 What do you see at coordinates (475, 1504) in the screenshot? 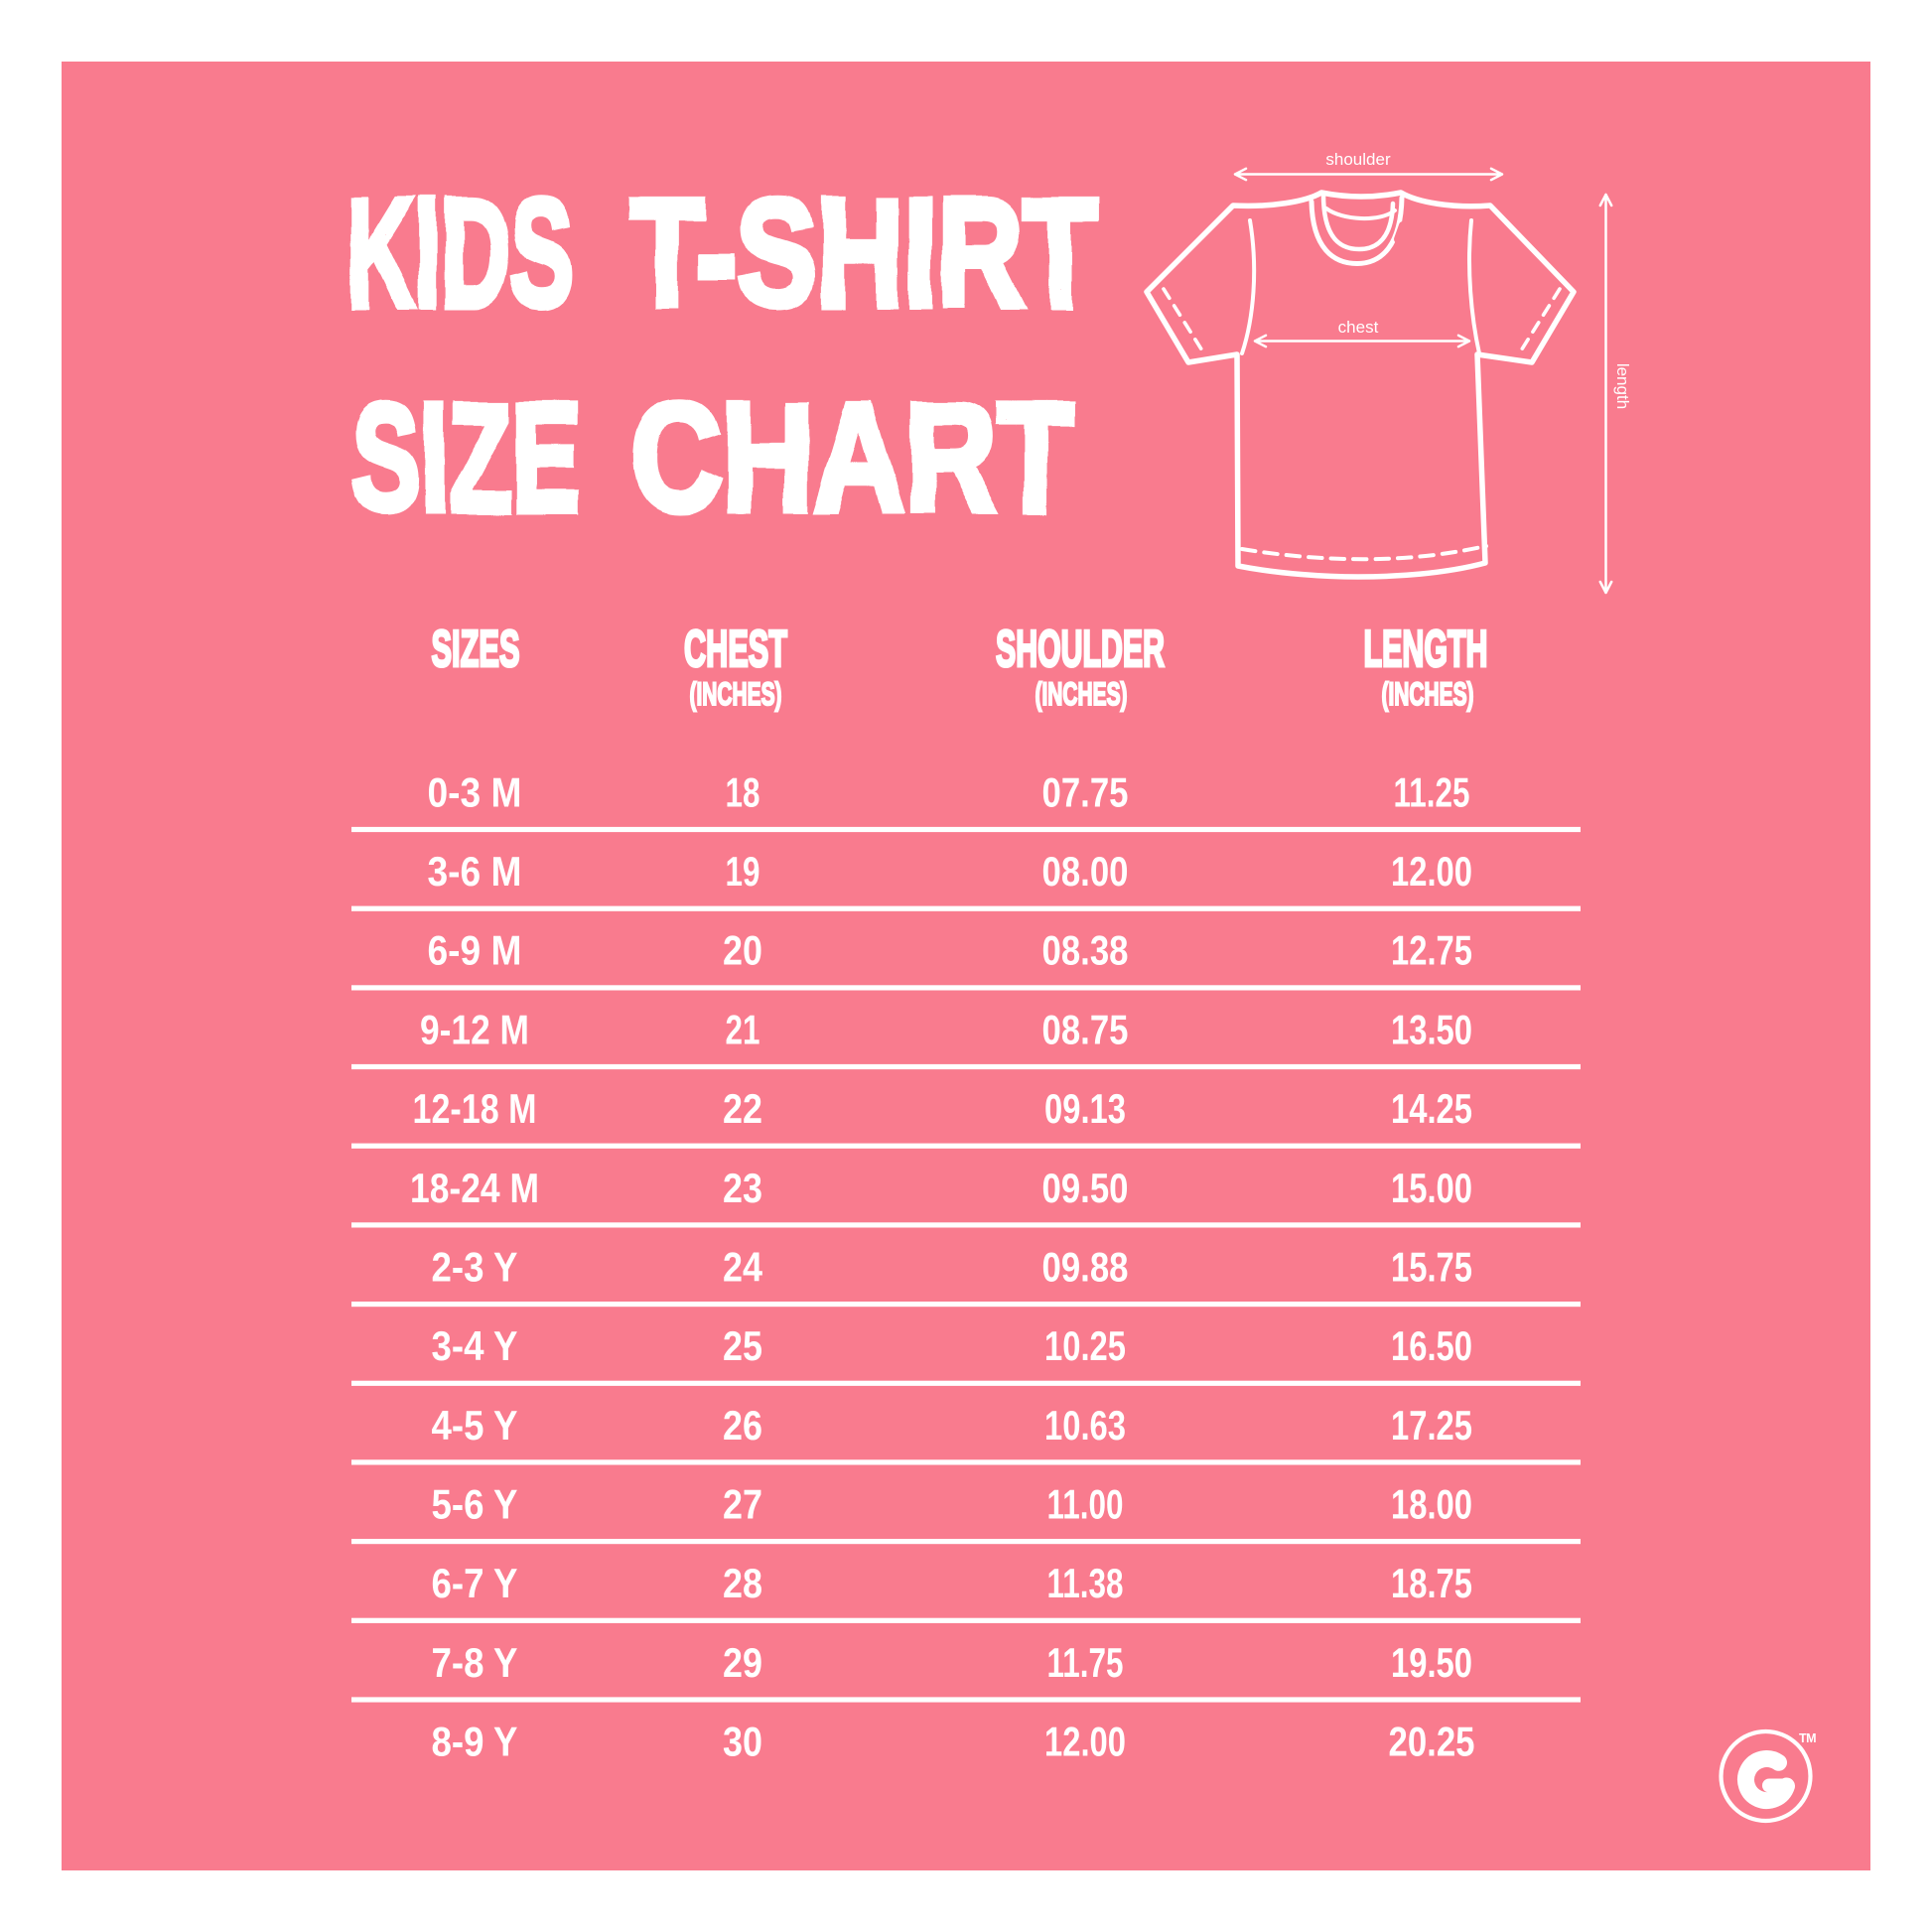
I see `svg-text: 5-6 Y` at bounding box center [475, 1504].